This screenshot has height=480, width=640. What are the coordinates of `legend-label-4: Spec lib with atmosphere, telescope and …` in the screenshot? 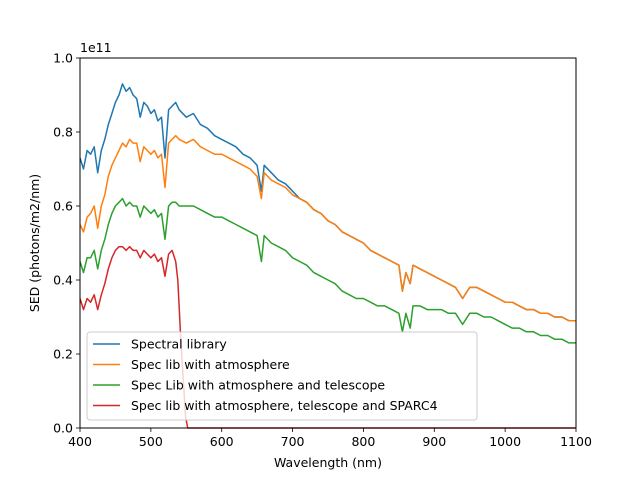 It's located at (284, 405).